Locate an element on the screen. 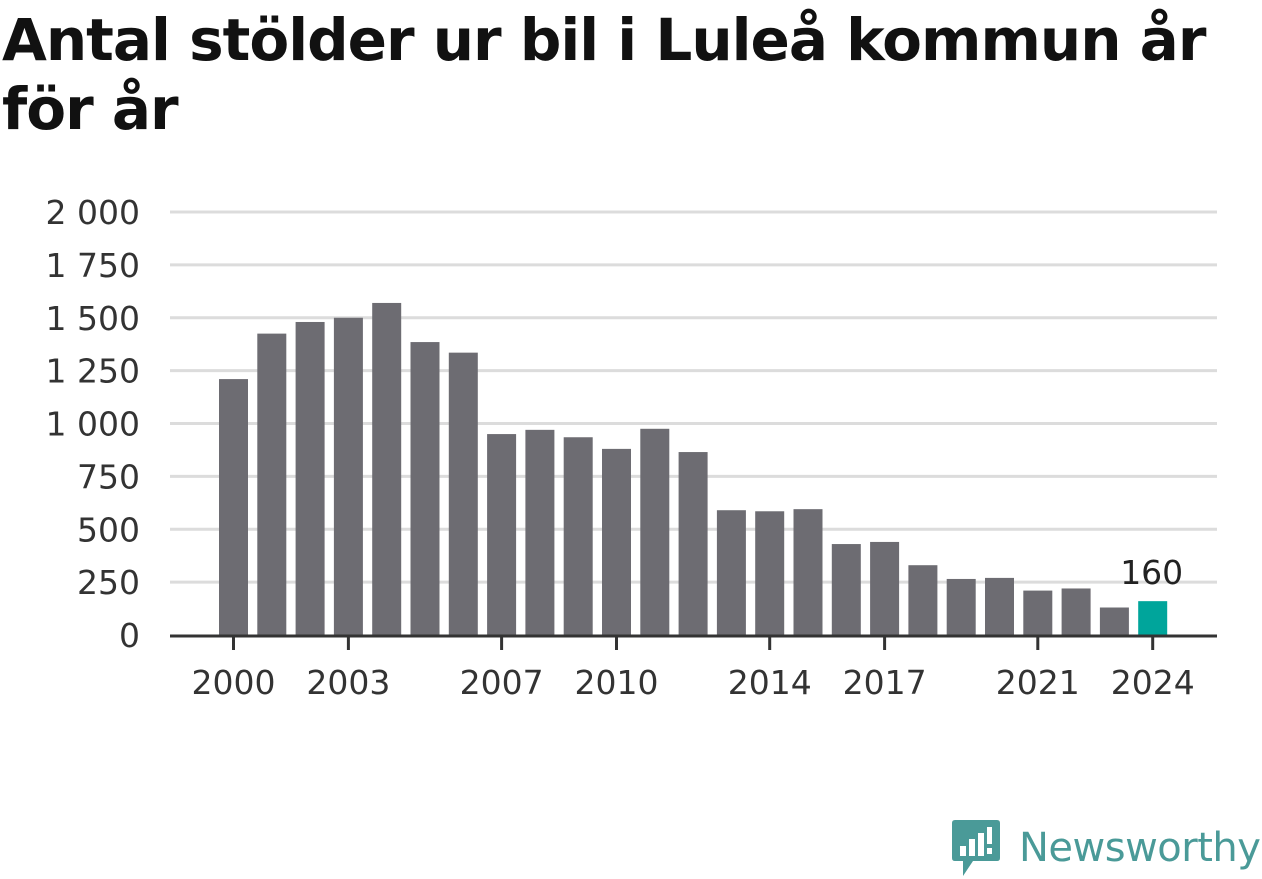 Image resolution: width=1262 pixels, height=879 pixels. y-axis-ticks: 0 250 500 750 1 000 1 250 1 500 1 750 2 000 is located at coordinates (93, 424).